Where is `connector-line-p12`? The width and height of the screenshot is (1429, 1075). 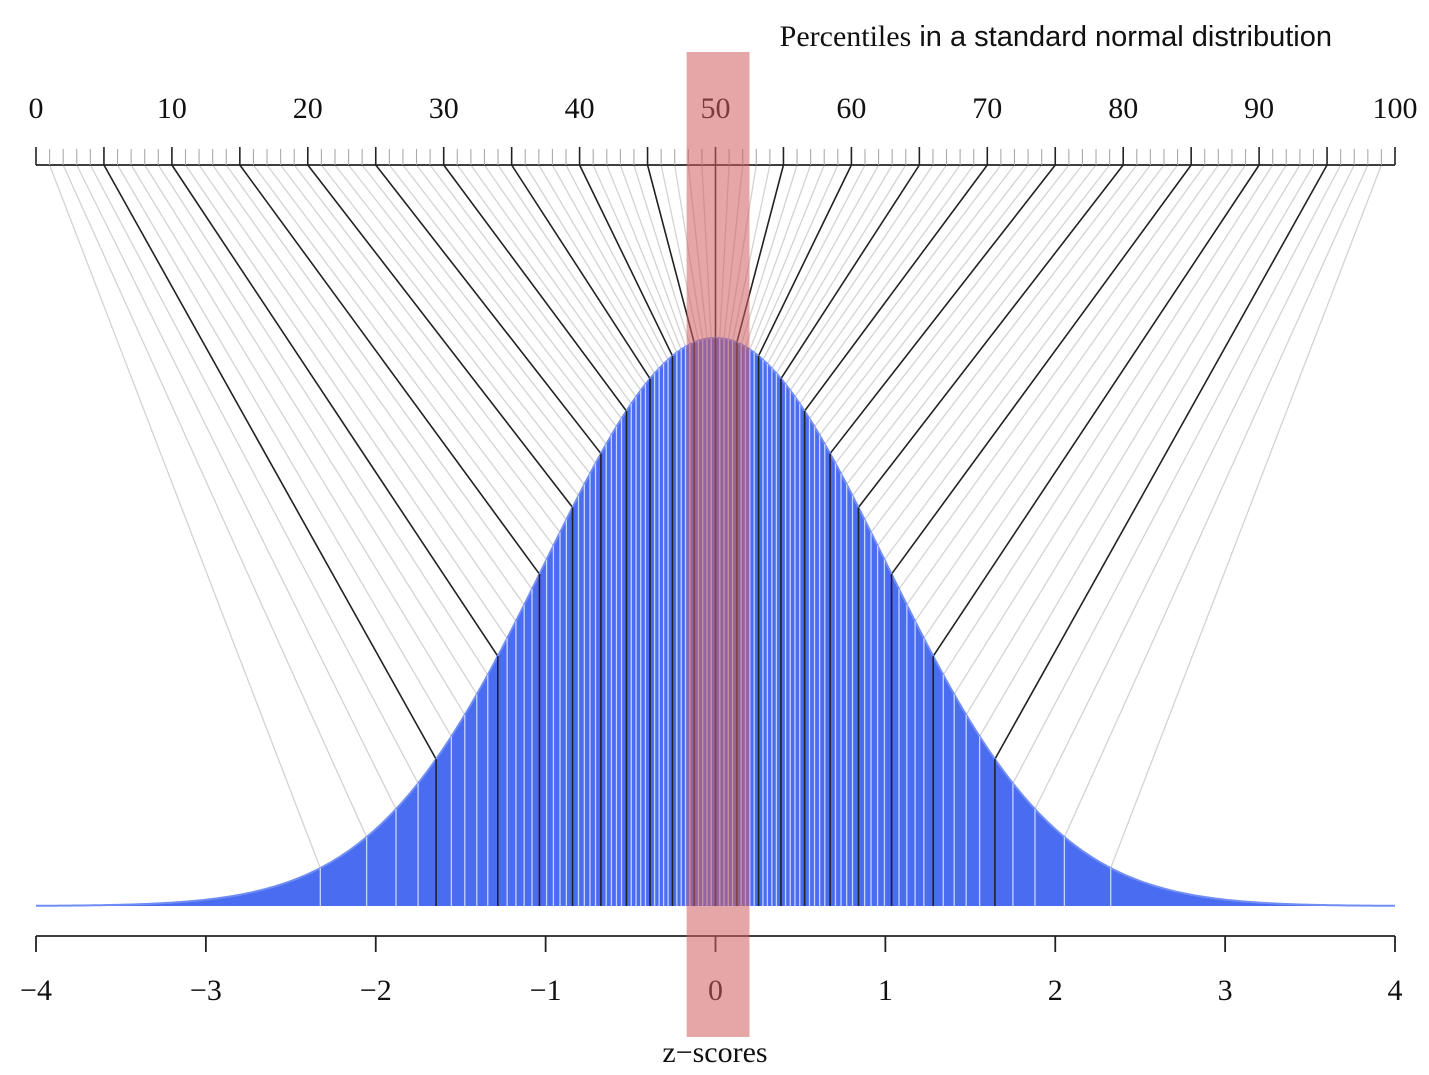
connector-line-p12 is located at coordinates (357, 393).